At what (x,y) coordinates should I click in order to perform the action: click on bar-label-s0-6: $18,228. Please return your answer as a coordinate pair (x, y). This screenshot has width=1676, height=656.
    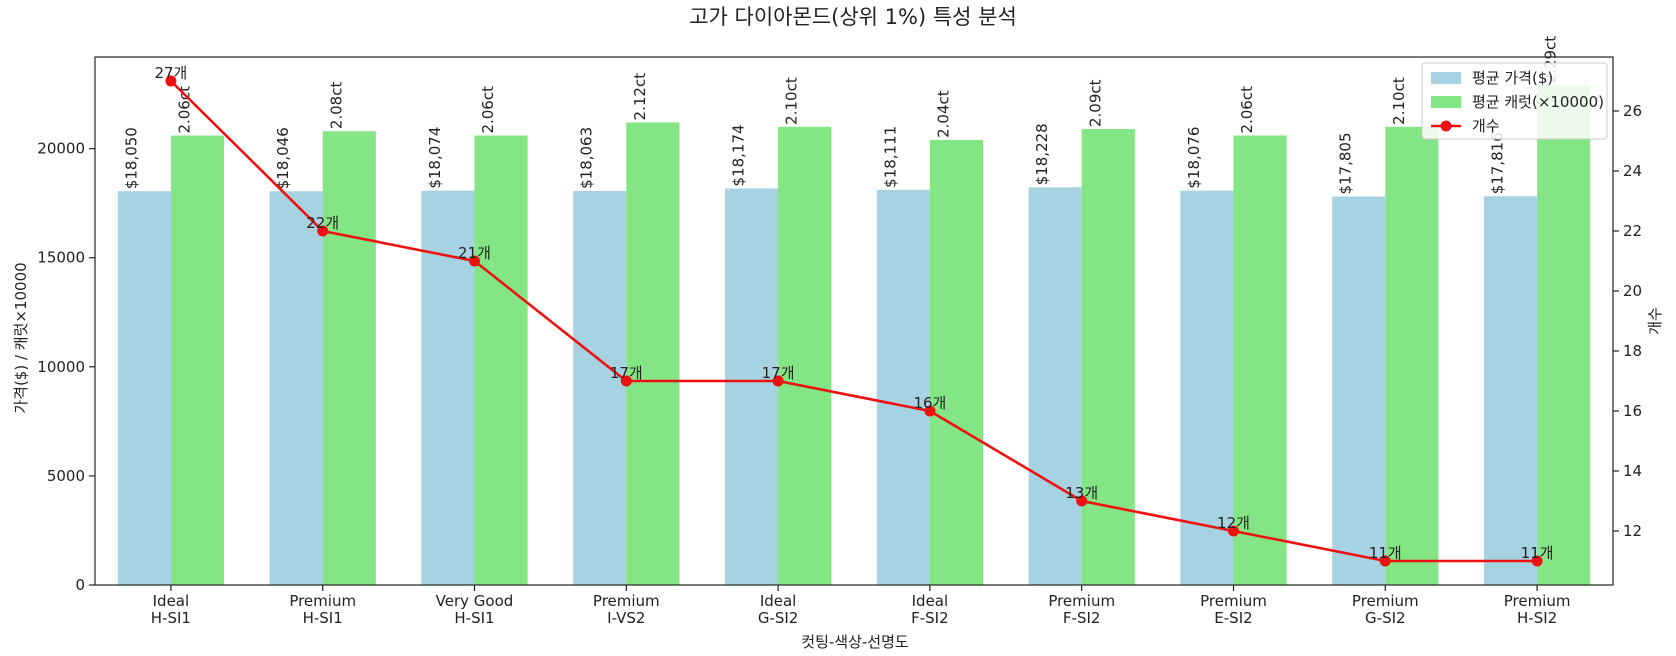
    Looking at the image, I should click on (1042, 154).